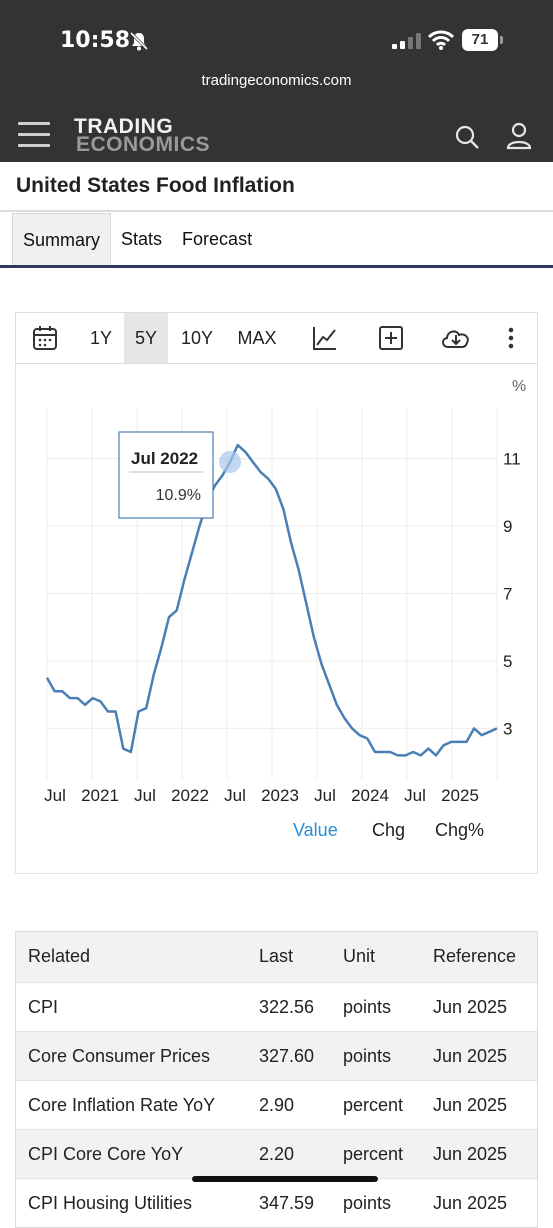 This screenshot has height=1228, width=553. I want to click on legend-chg-percent: Chg%, so click(460, 830).